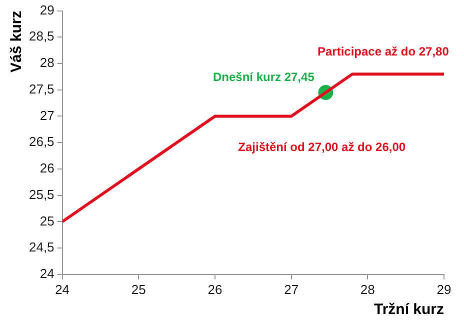 The height and width of the screenshot is (323, 464). What do you see at coordinates (322, 147) in the screenshot?
I see `annotation: Zajištění od 27,00 až do 26,00` at bounding box center [322, 147].